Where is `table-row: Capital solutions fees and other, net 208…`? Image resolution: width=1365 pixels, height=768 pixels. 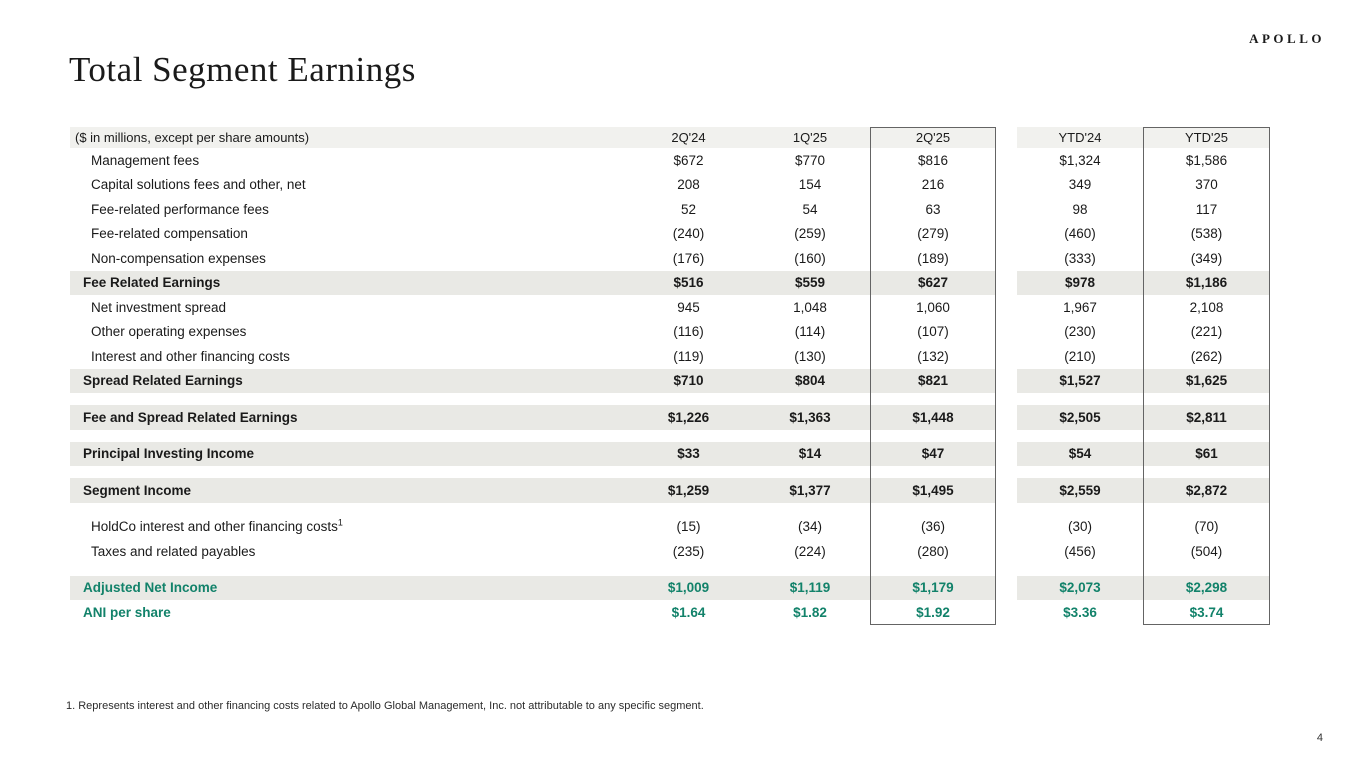
table-row: Capital solutions fees and other, net 208… is located at coordinates (670, 185).